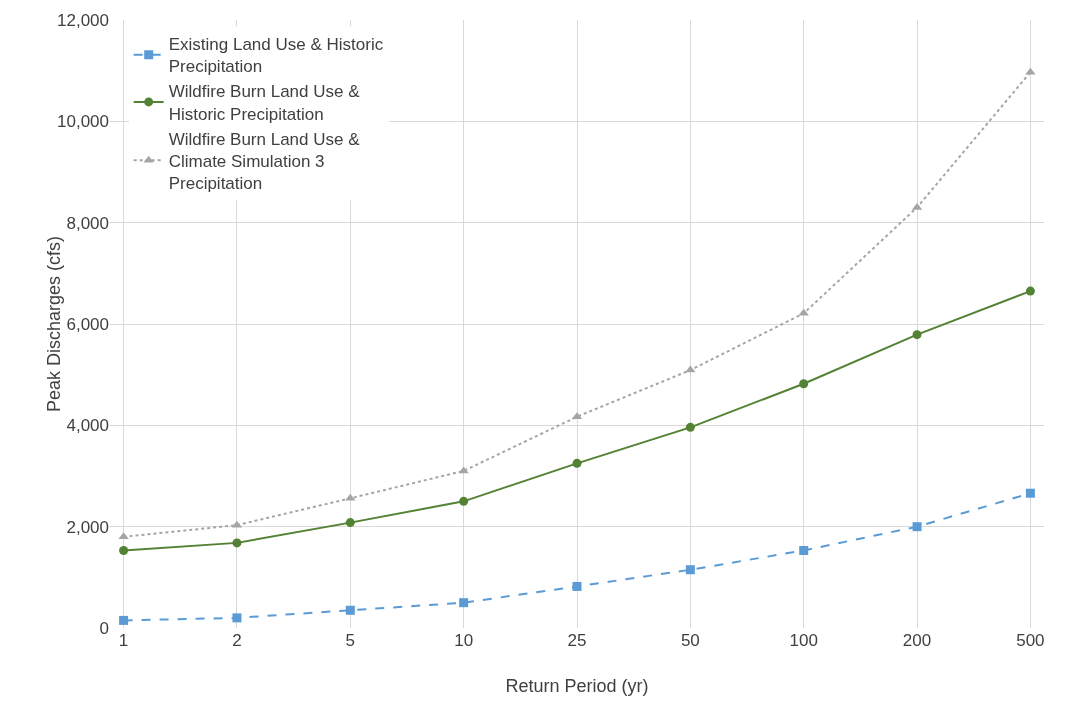 The height and width of the screenshot is (713, 1069). I want to click on legend-label: Wildfire Burn Land Use & Climate Simulation 3 Precipitation, so click(264, 161).